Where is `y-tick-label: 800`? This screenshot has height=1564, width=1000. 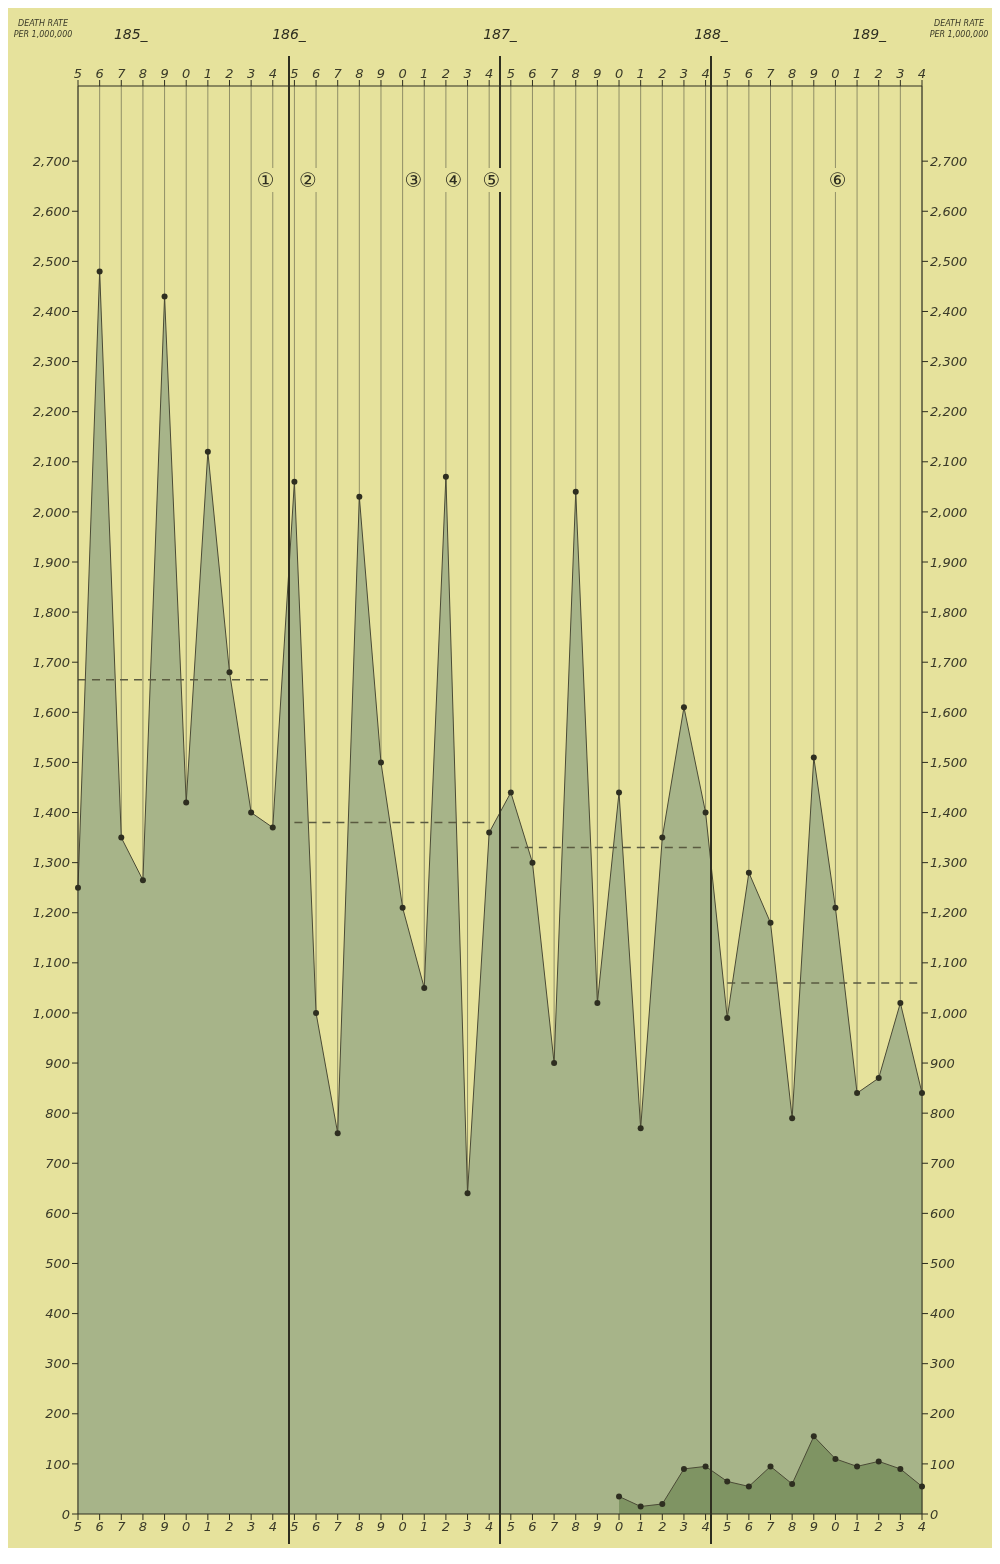 y-tick-label: 800 is located at coordinates (57, 1113).